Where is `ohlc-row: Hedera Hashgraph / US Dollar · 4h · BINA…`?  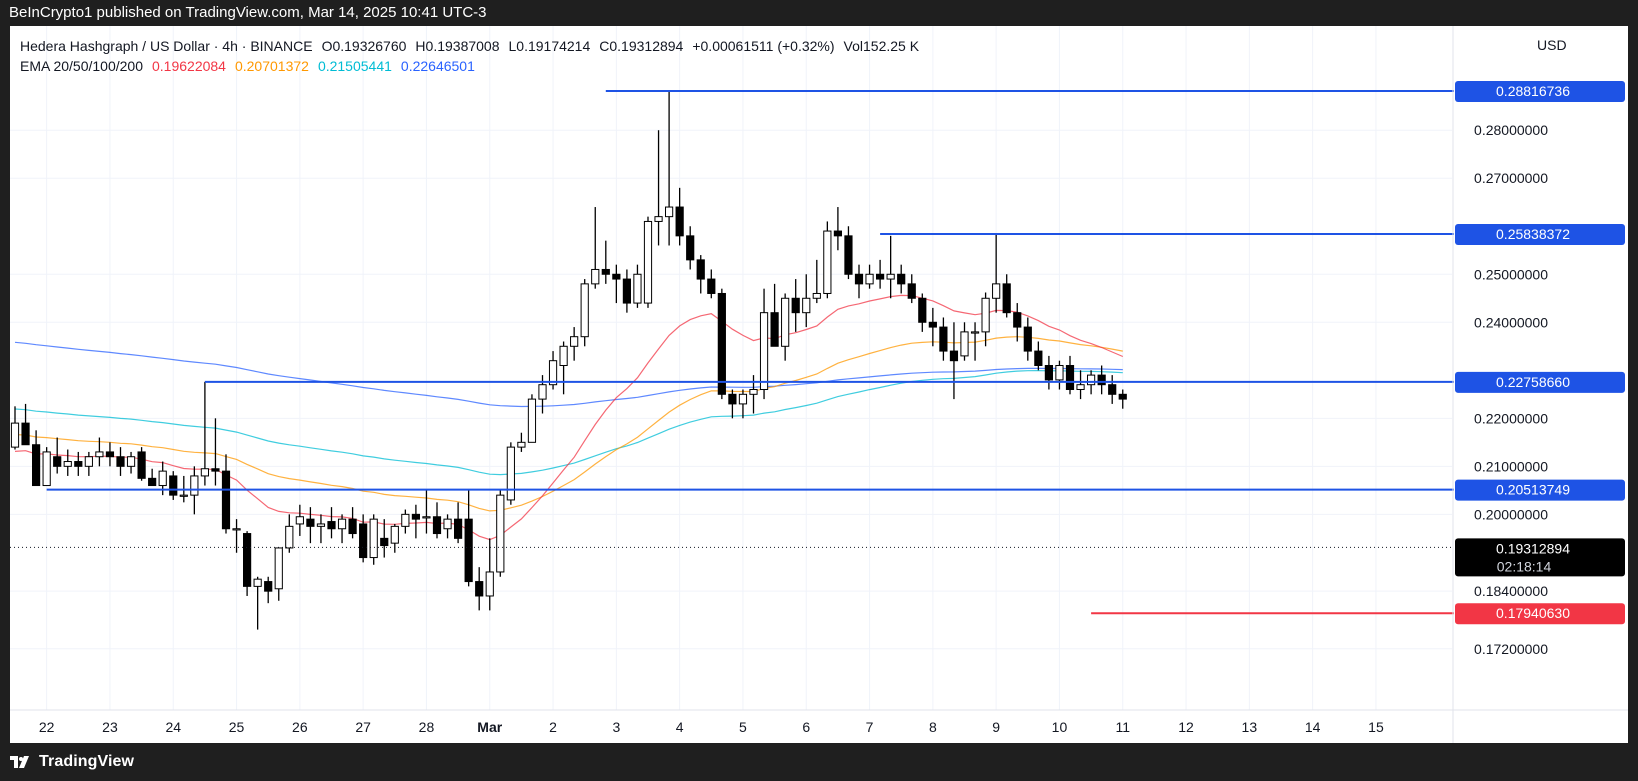
ohlc-row: Hedera Hashgraph / US Dollar · 4h · BINA… is located at coordinates (469, 46).